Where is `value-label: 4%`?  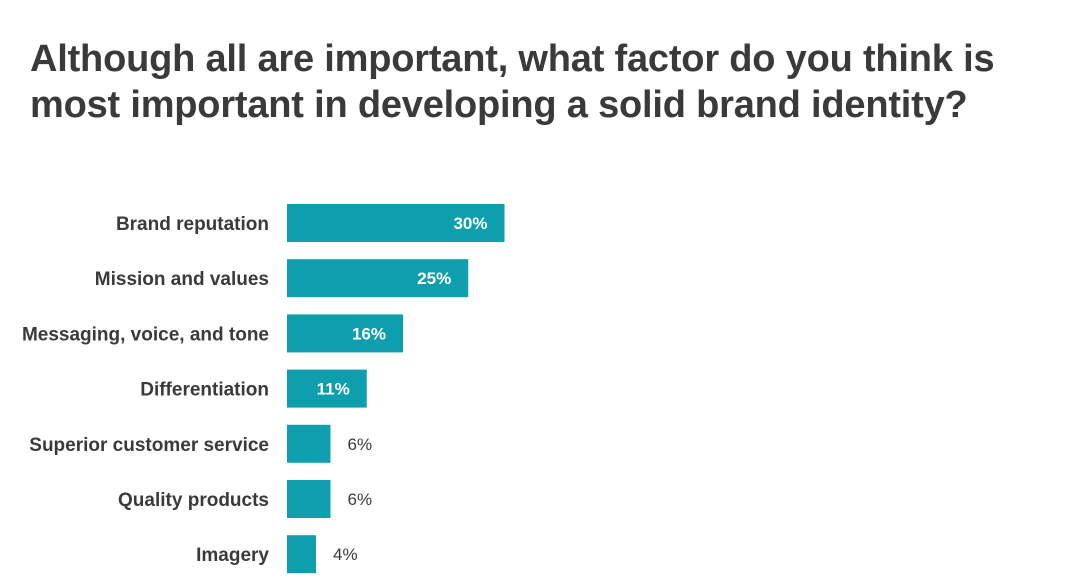 value-label: 4% is located at coordinates (345, 554).